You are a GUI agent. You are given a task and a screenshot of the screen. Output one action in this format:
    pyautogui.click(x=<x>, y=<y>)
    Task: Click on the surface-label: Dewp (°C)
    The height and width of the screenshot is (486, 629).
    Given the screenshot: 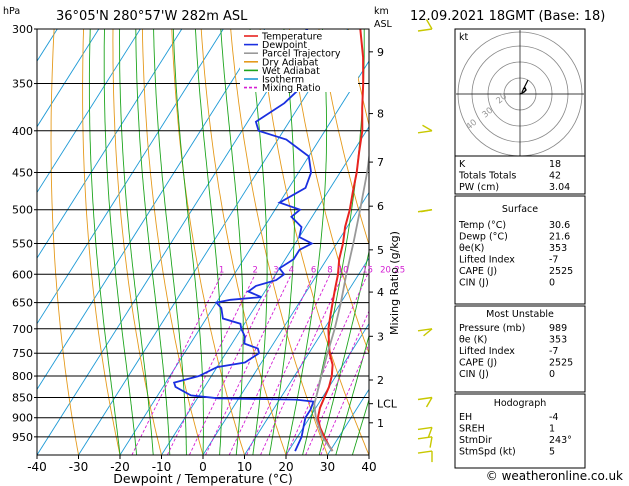 What is the action you would take?
    pyautogui.click(x=483, y=237)
    